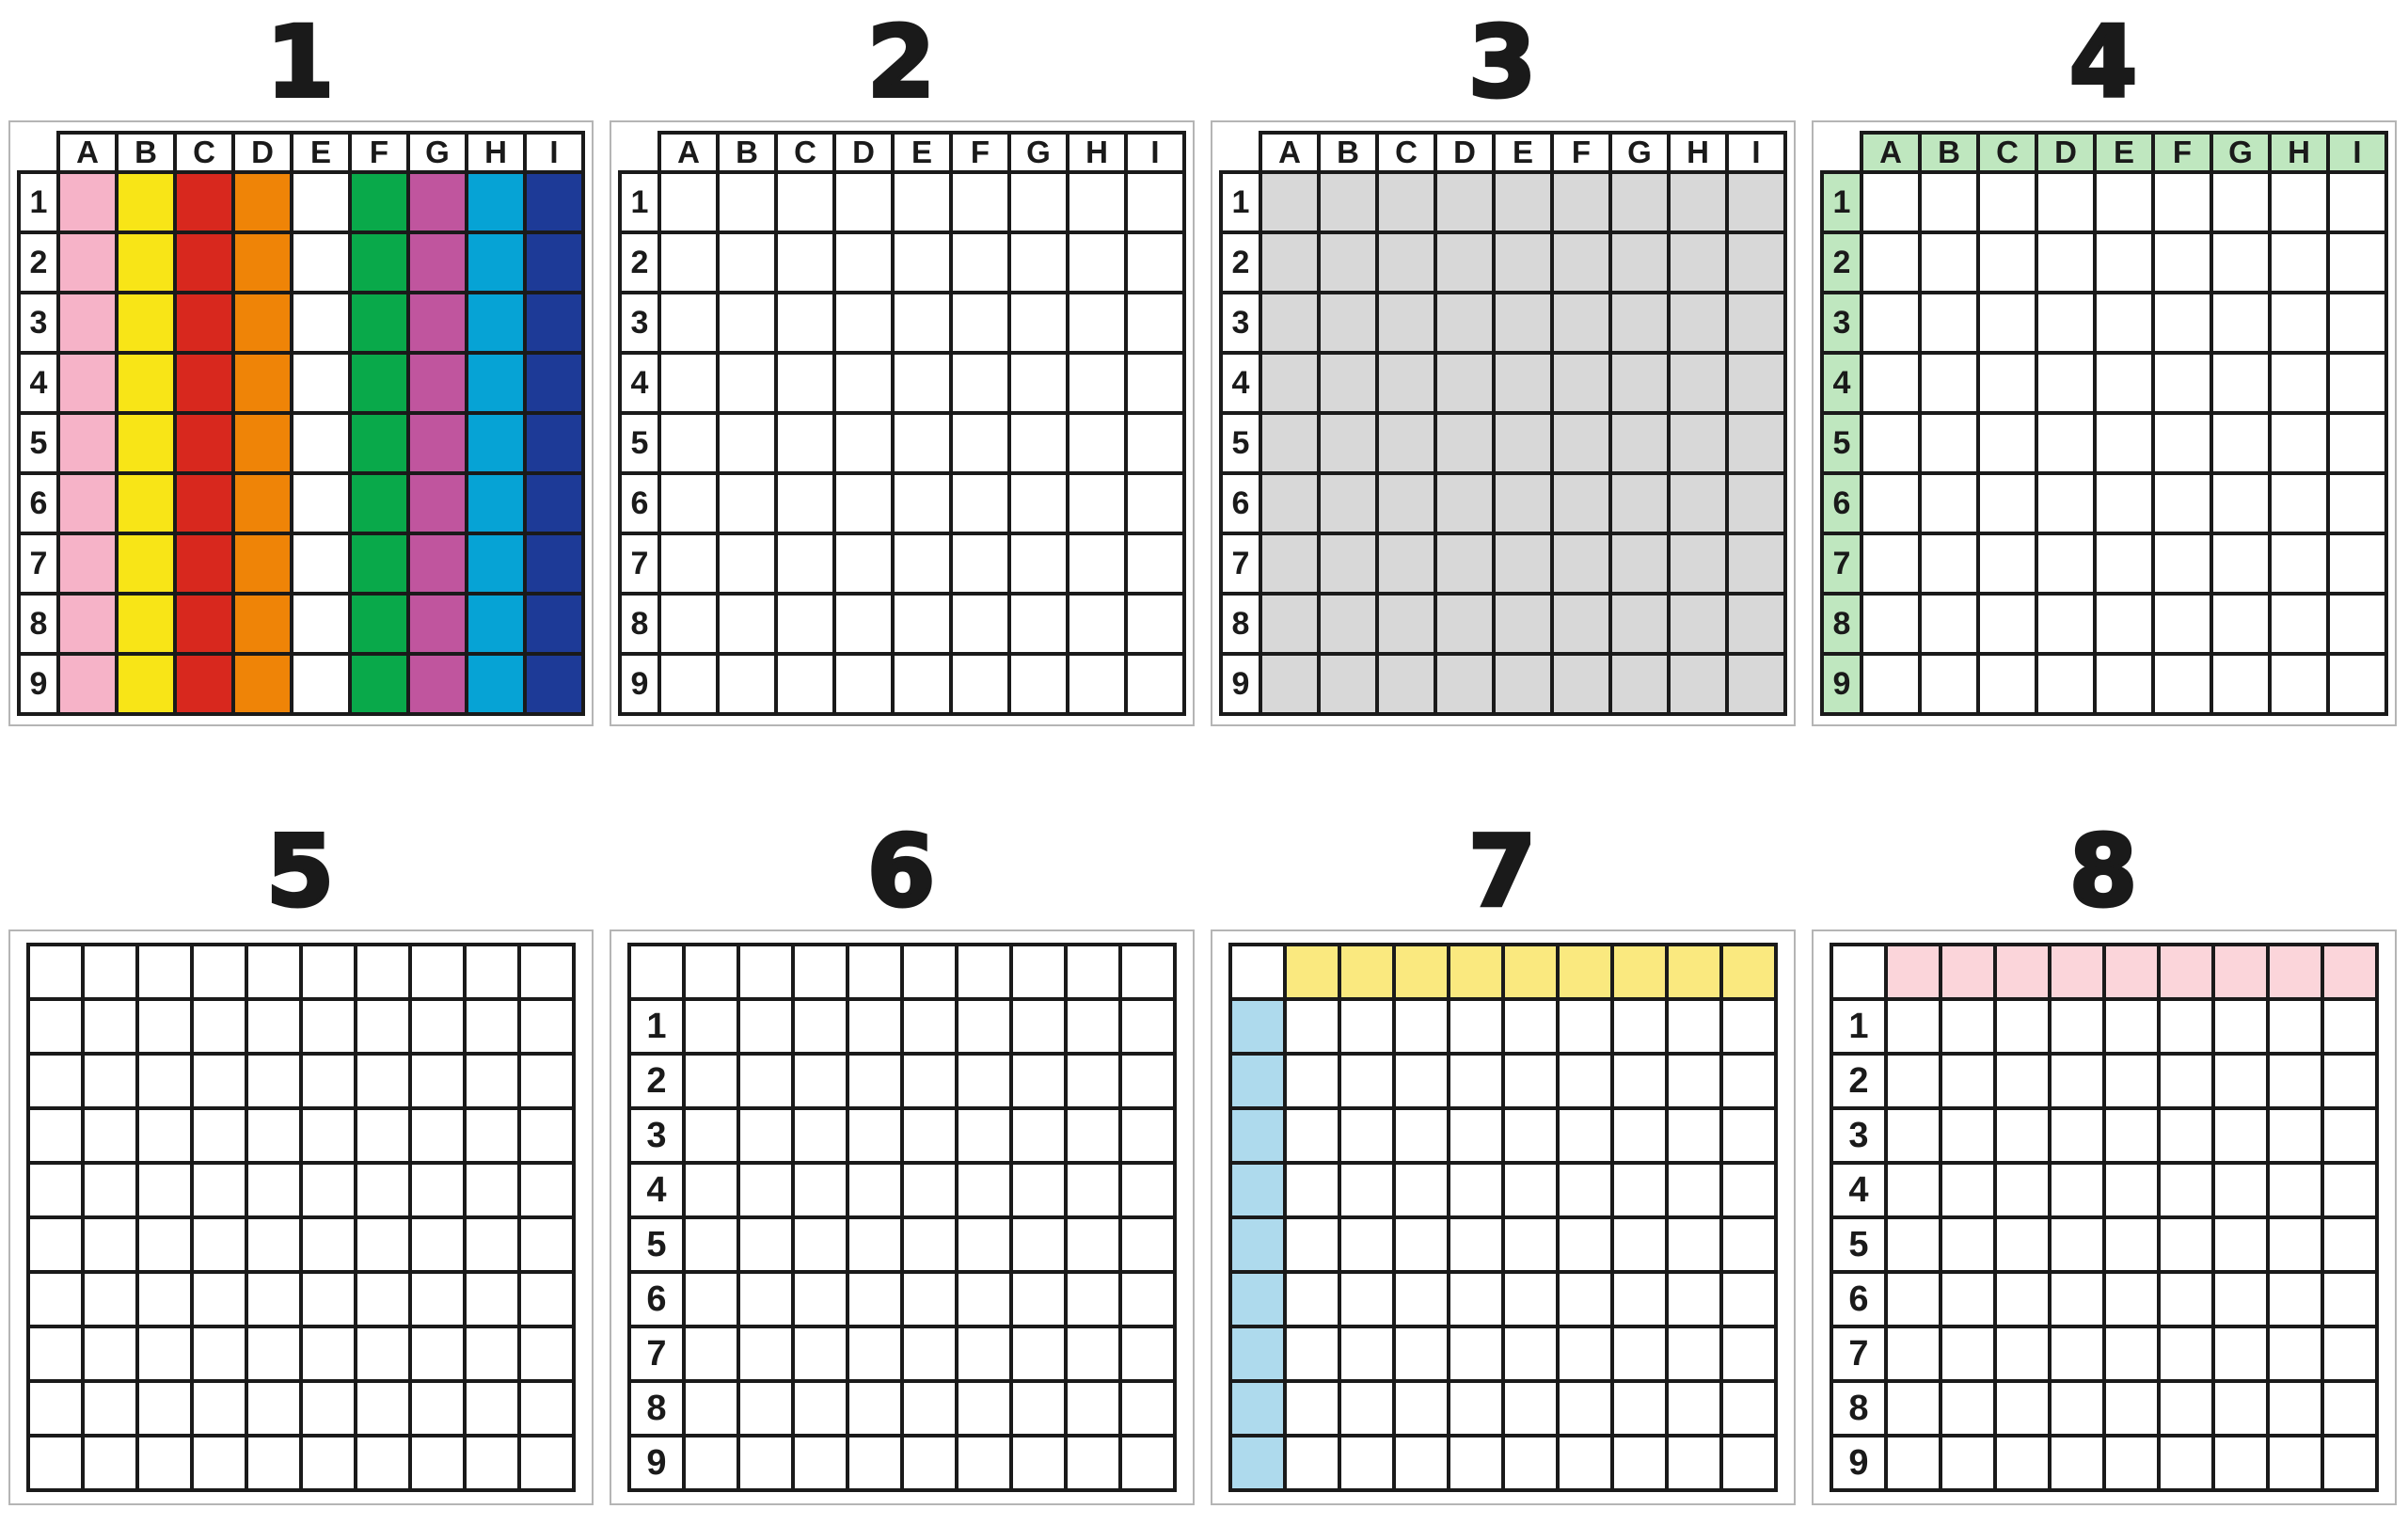 The image size is (2408, 1525). Describe the element at coordinates (1640, 972) in the screenshot. I see `top-row-cell` at that location.